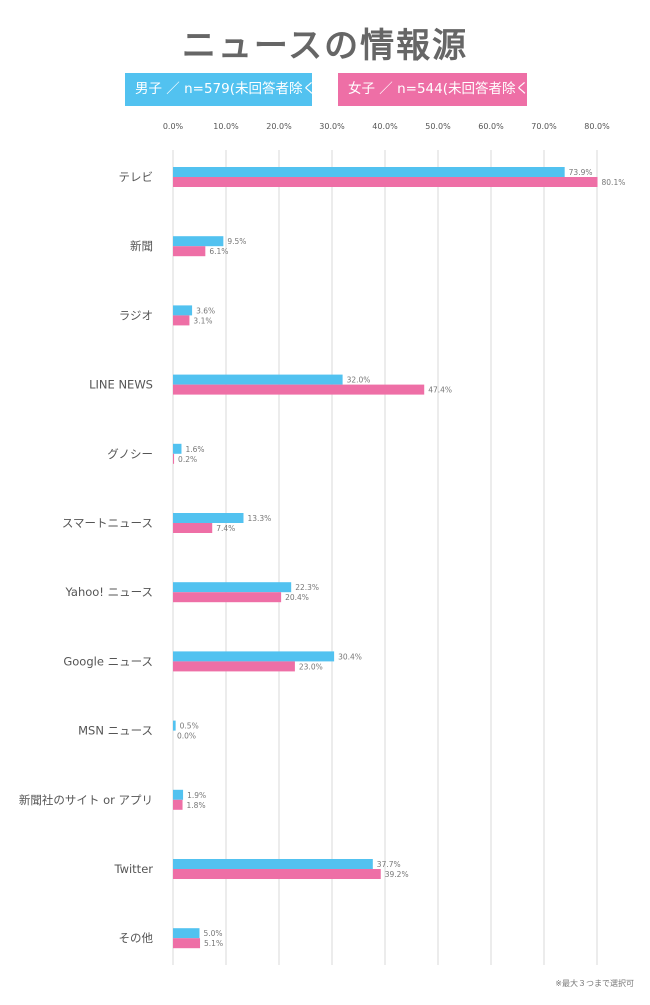 The height and width of the screenshot is (1005, 650). What do you see at coordinates (225, 528) in the screenshot?
I see `data-label-female: 7.4%` at bounding box center [225, 528].